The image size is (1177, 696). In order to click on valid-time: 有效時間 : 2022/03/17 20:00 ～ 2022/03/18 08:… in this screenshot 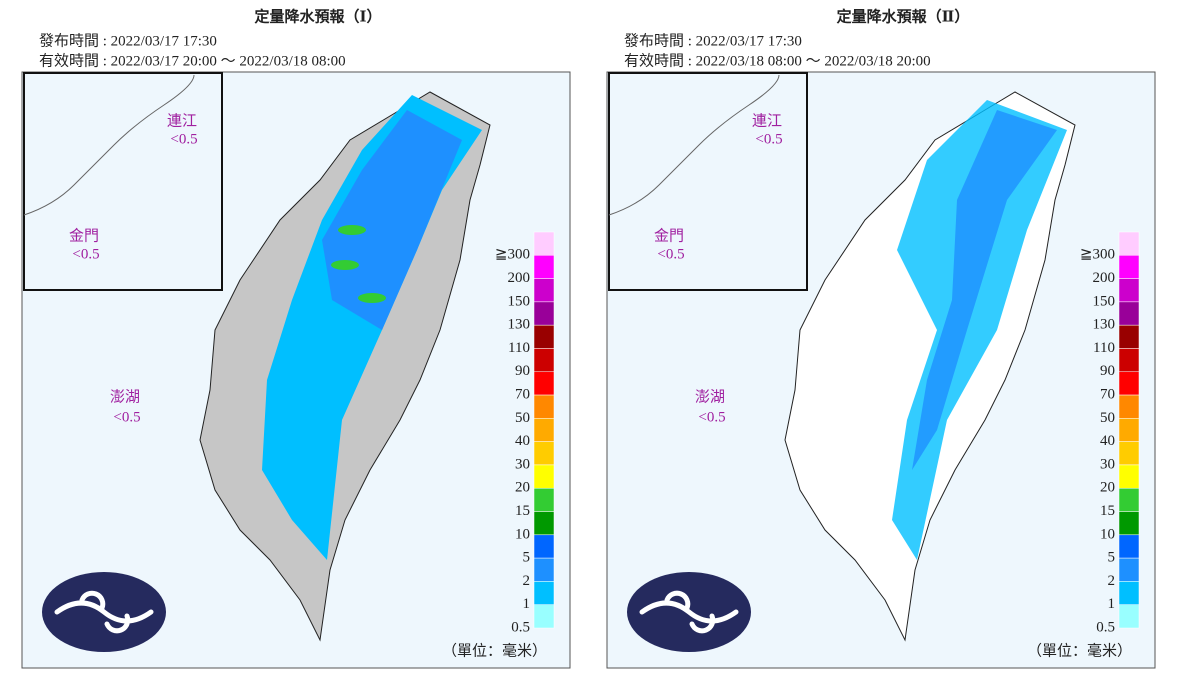, I will do `click(192, 60)`.